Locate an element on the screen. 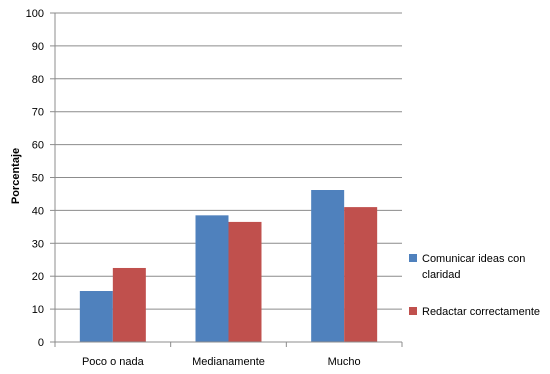  y-tick-label: 60 is located at coordinates (38, 146).